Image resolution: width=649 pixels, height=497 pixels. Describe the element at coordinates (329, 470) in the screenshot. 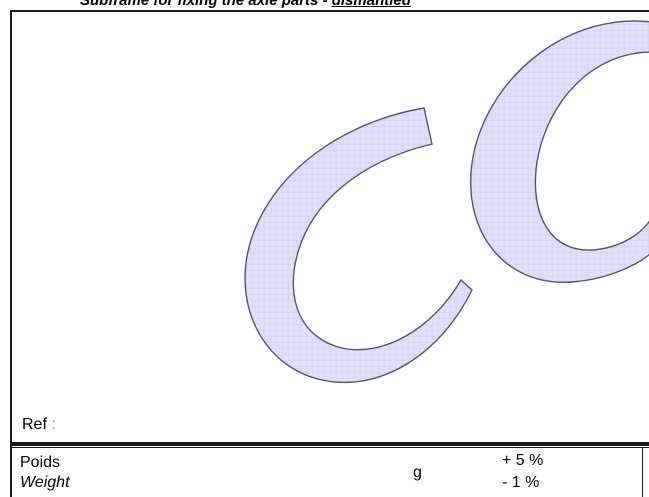

I see `weight-row` at that location.